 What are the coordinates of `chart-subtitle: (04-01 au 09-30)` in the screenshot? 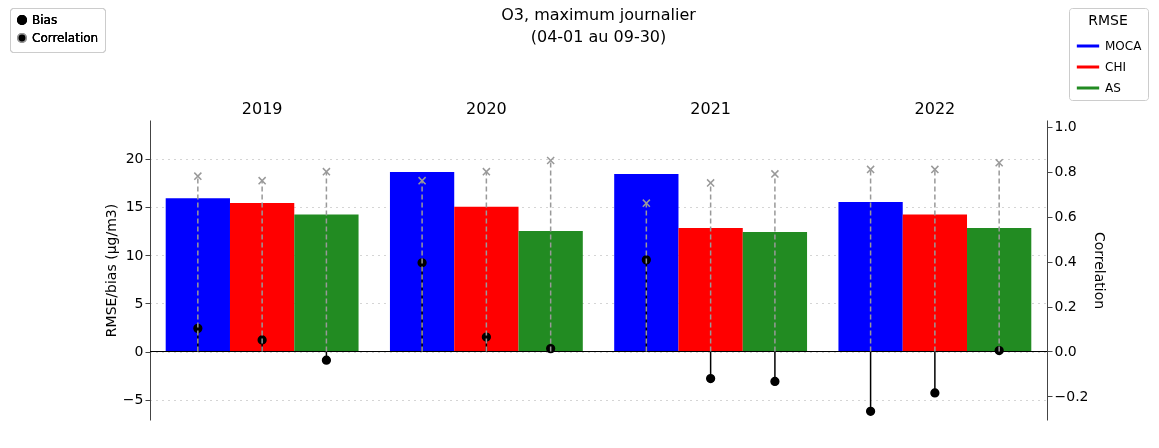 It's located at (598, 36).